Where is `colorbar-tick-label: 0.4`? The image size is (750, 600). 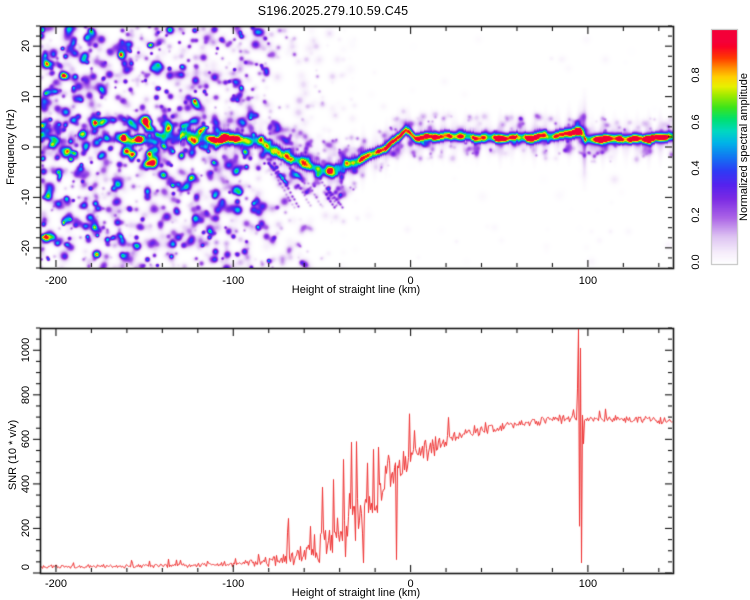
colorbar-tick-label: 0.4 is located at coordinates (696, 168).